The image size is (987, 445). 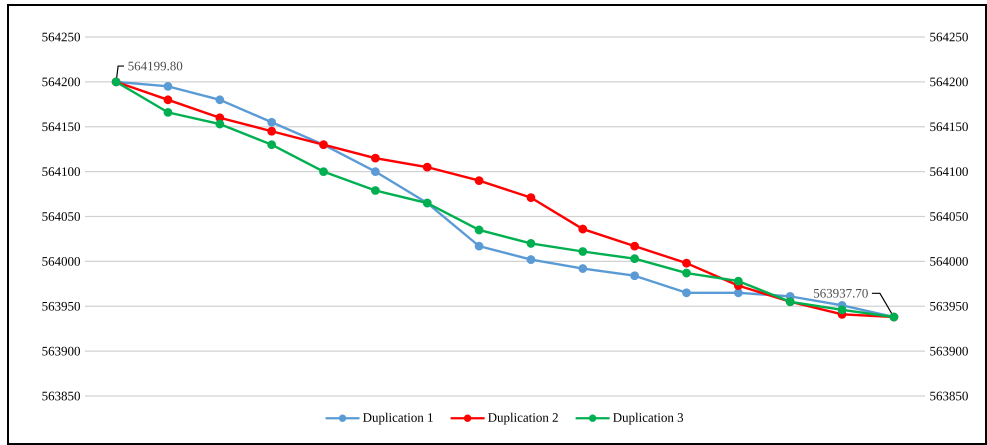 I want to click on y-tick-label: 564050, so click(x=61, y=216).